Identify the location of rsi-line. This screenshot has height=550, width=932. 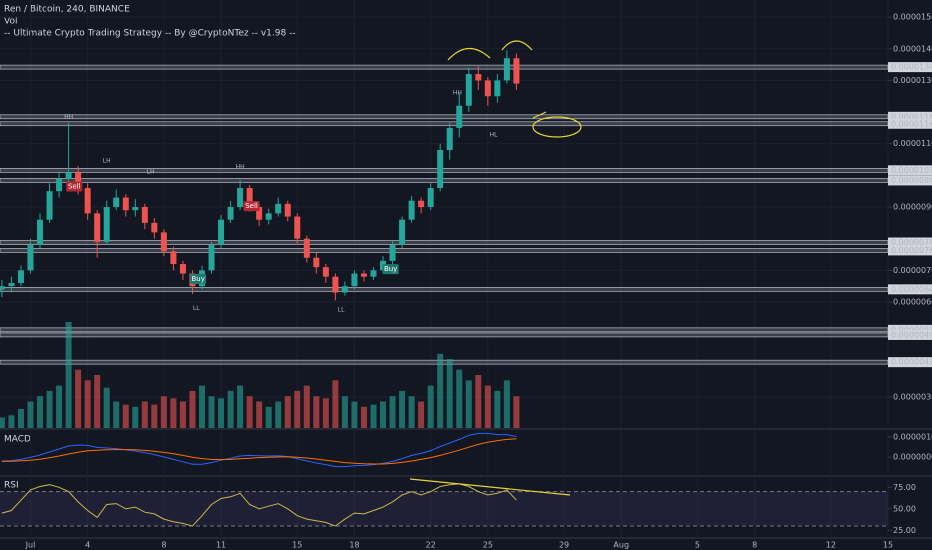
(259, 505).